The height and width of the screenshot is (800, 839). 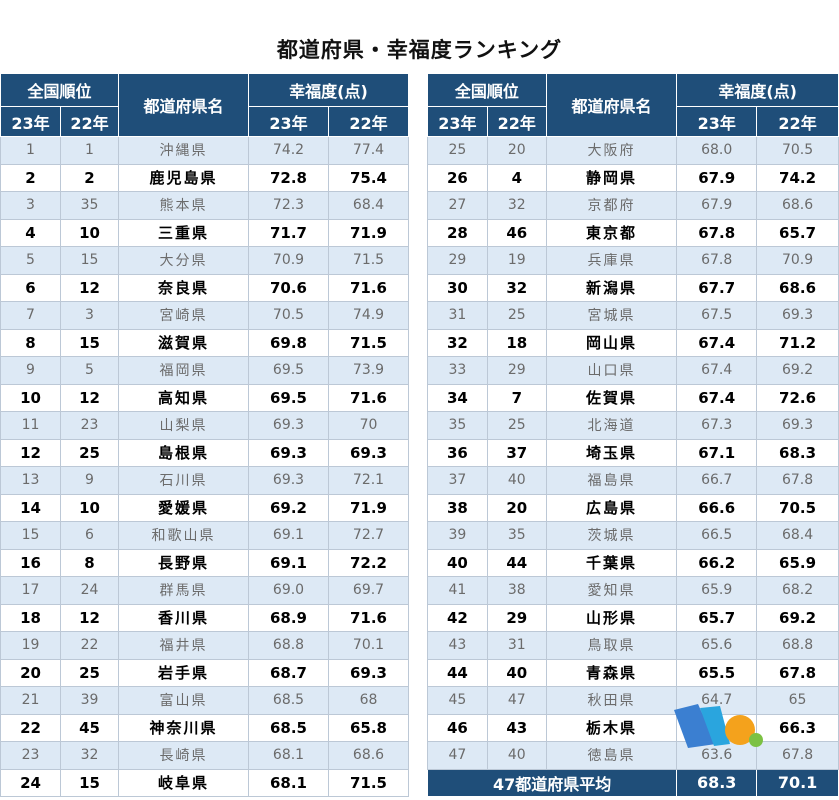 I want to click on rank-23-cell: 24, so click(x=30, y=782).